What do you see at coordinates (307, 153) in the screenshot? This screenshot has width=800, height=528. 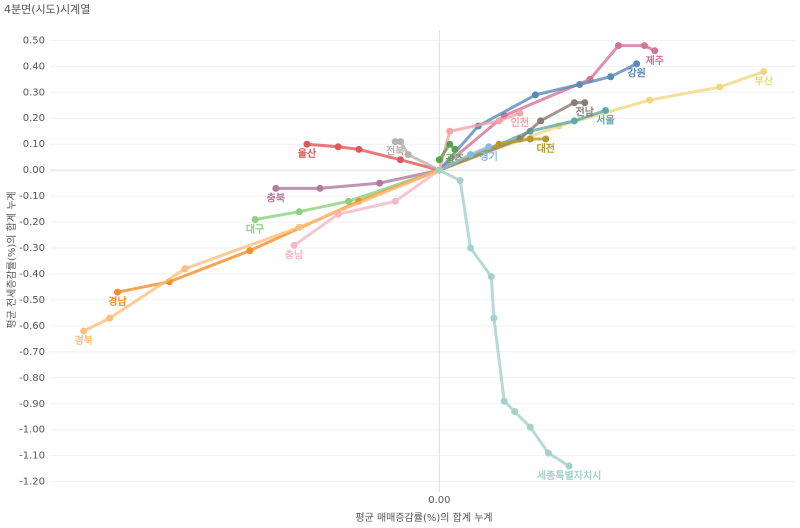 I see `series-label: 울산` at bounding box center [307, 153].